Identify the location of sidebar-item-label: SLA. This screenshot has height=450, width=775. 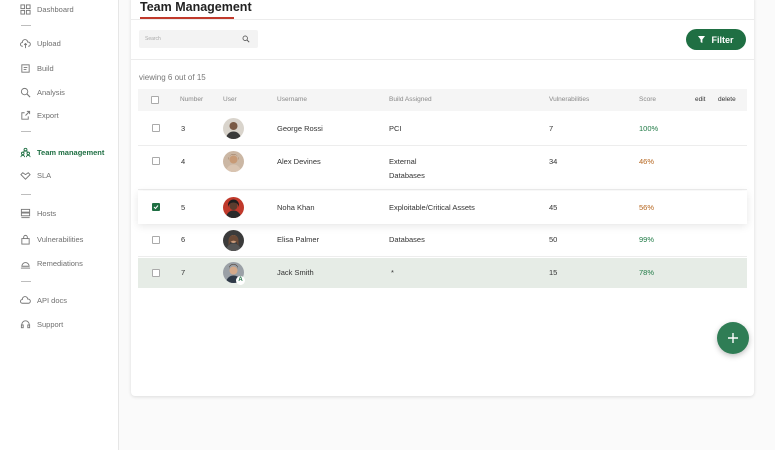
(44, 175).